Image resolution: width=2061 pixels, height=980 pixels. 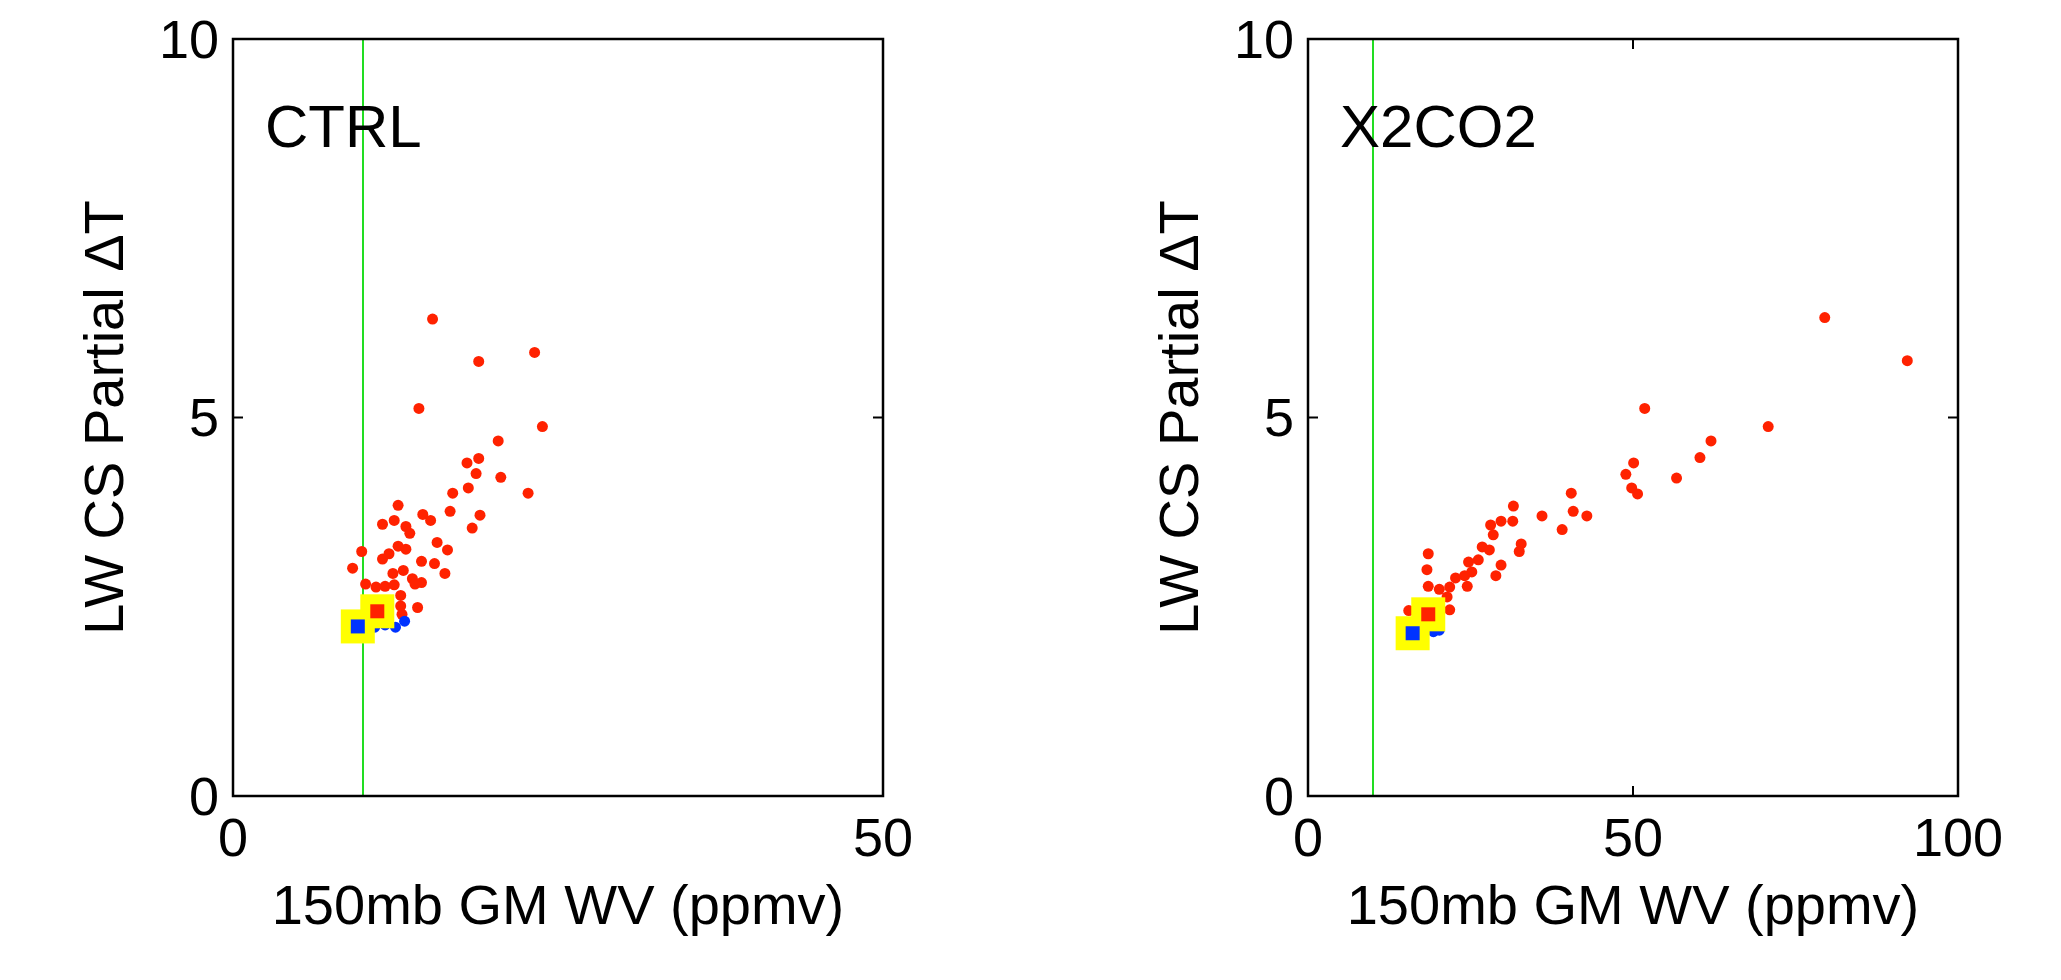 I want to click on x-tick-label: 100, so click(x=1958, y=837).